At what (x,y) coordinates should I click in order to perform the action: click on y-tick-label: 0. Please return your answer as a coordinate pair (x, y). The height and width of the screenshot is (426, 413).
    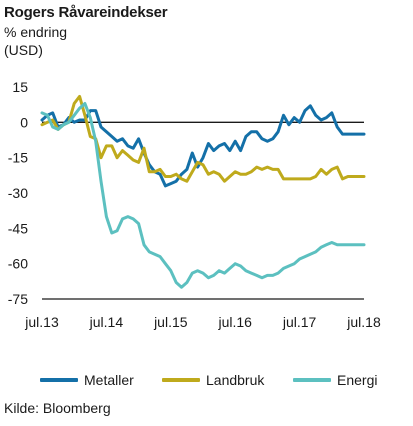
    Looking at the image, I should click on (24, 122).